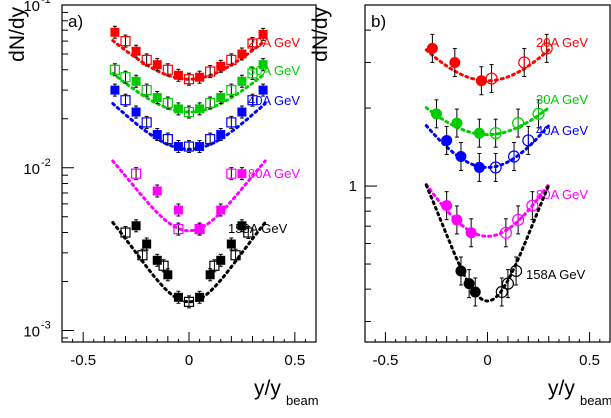 The height and width of the screenshot is (418, 611). I want to click on y-axis: 1, so click(363, 163).